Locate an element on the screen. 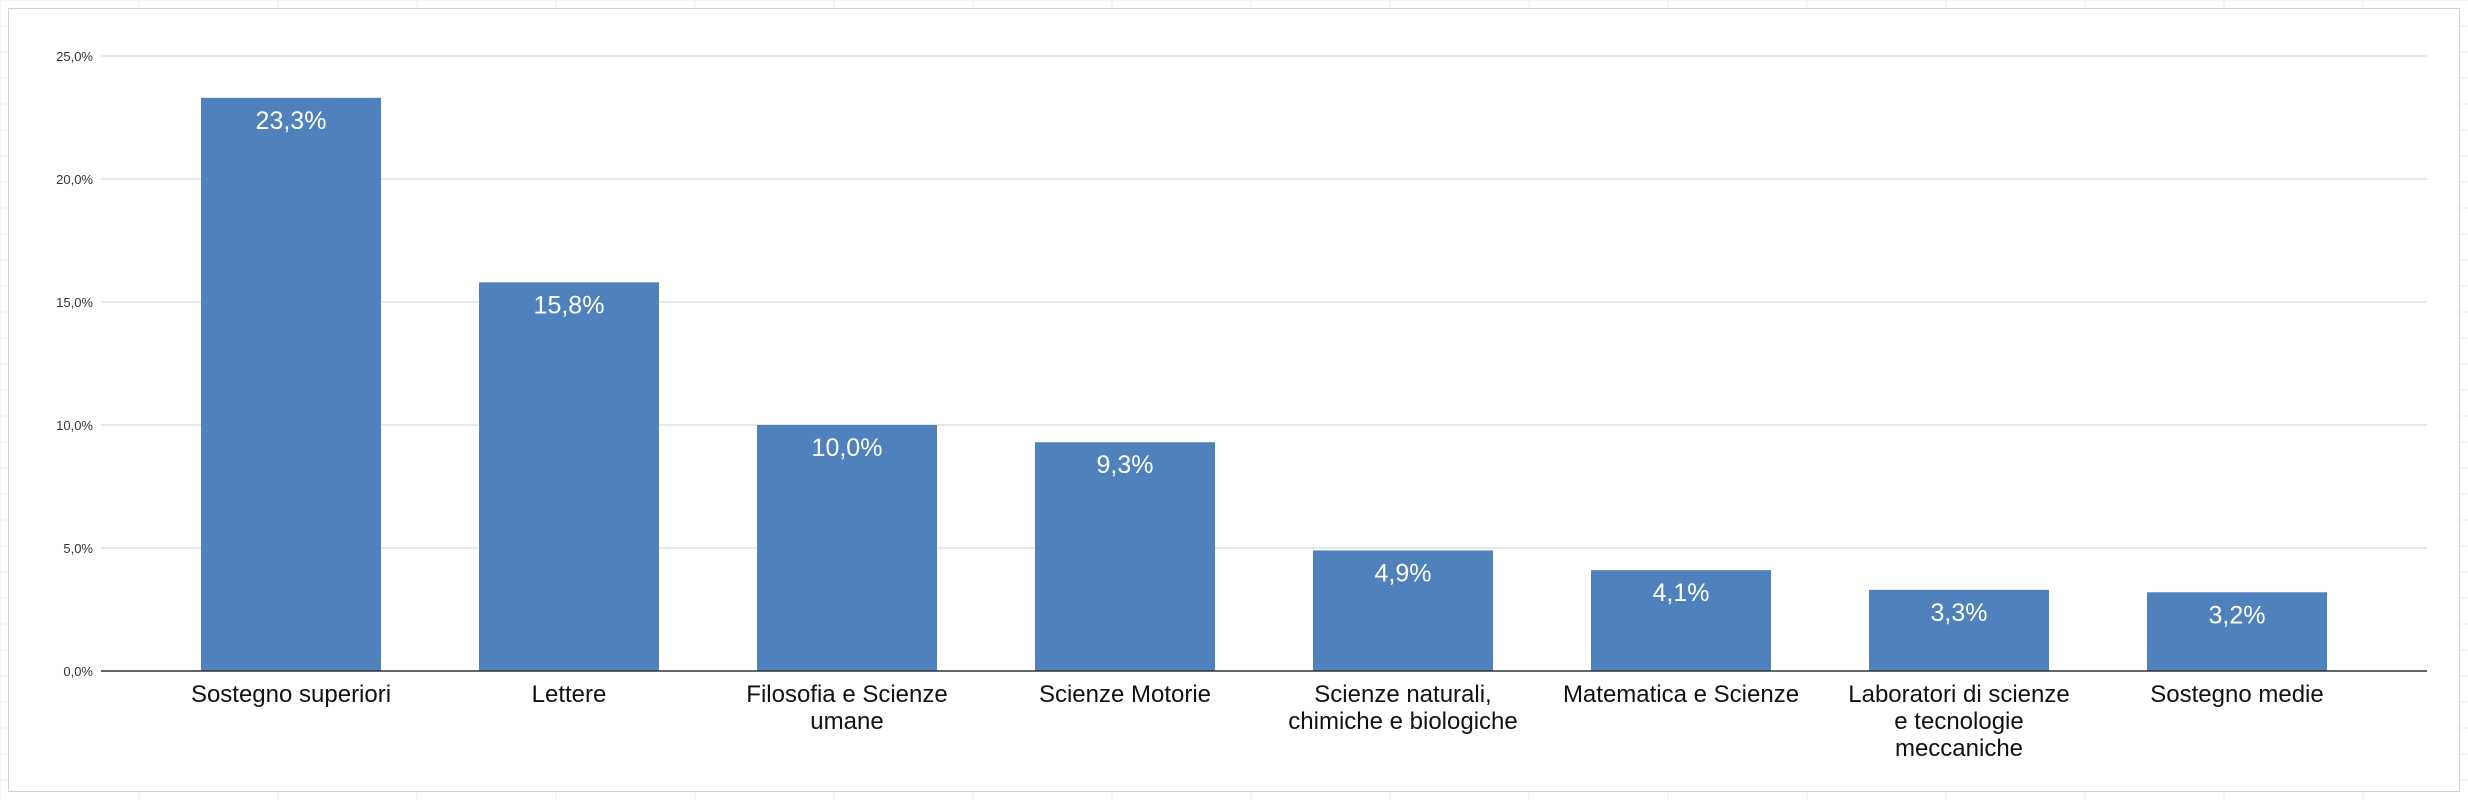  data-label: 9,3% is located at coordinates (1125, 465).